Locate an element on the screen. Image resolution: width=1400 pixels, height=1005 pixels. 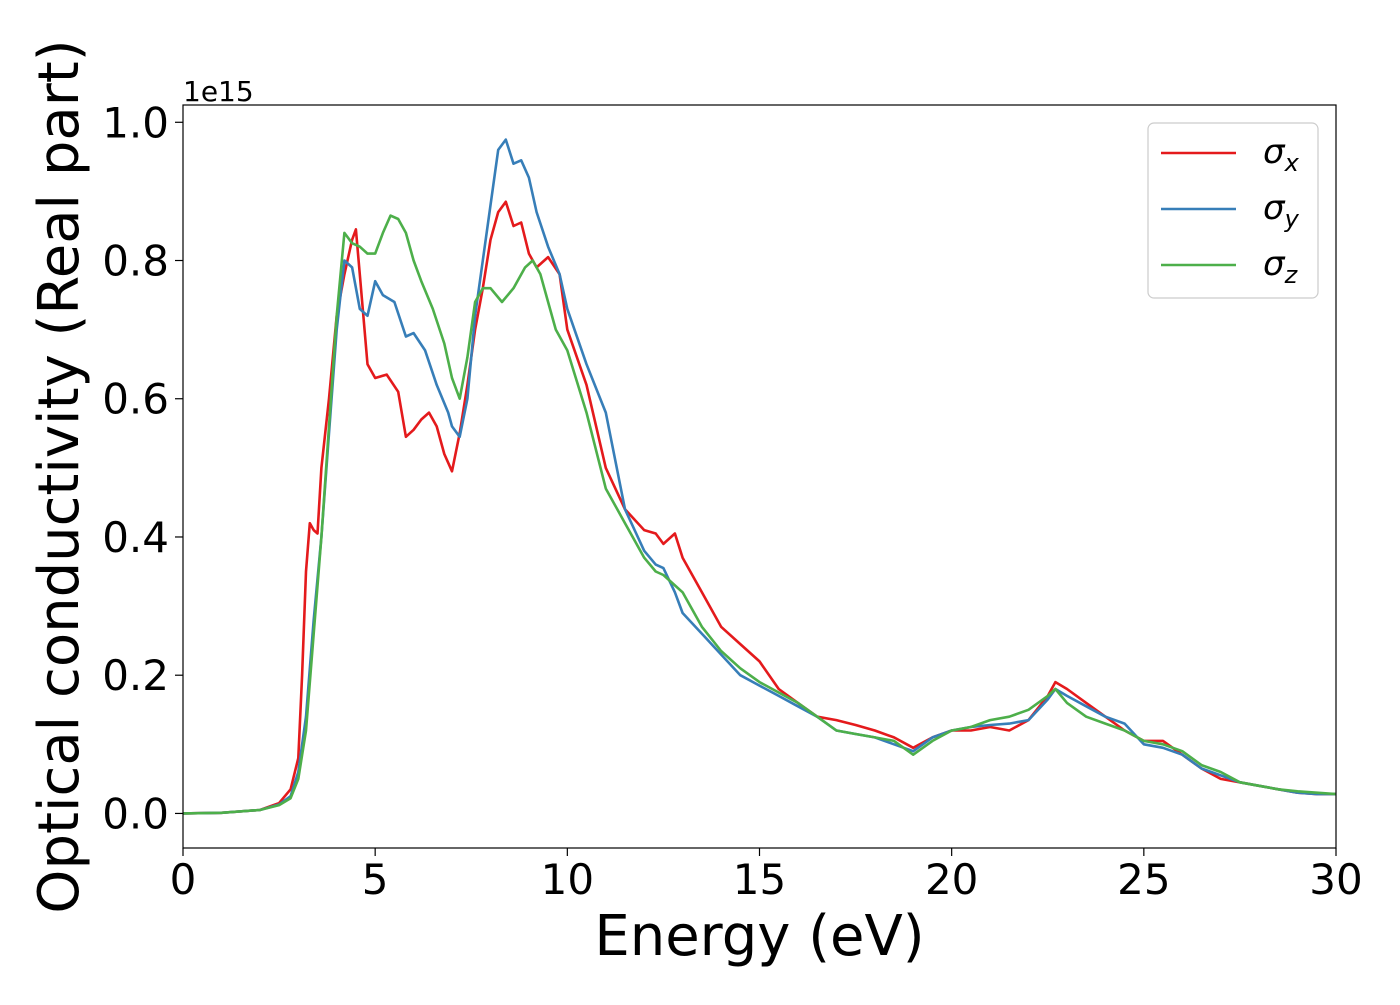
y-offset-label: 1e15 is located at coordinates (218, 91).